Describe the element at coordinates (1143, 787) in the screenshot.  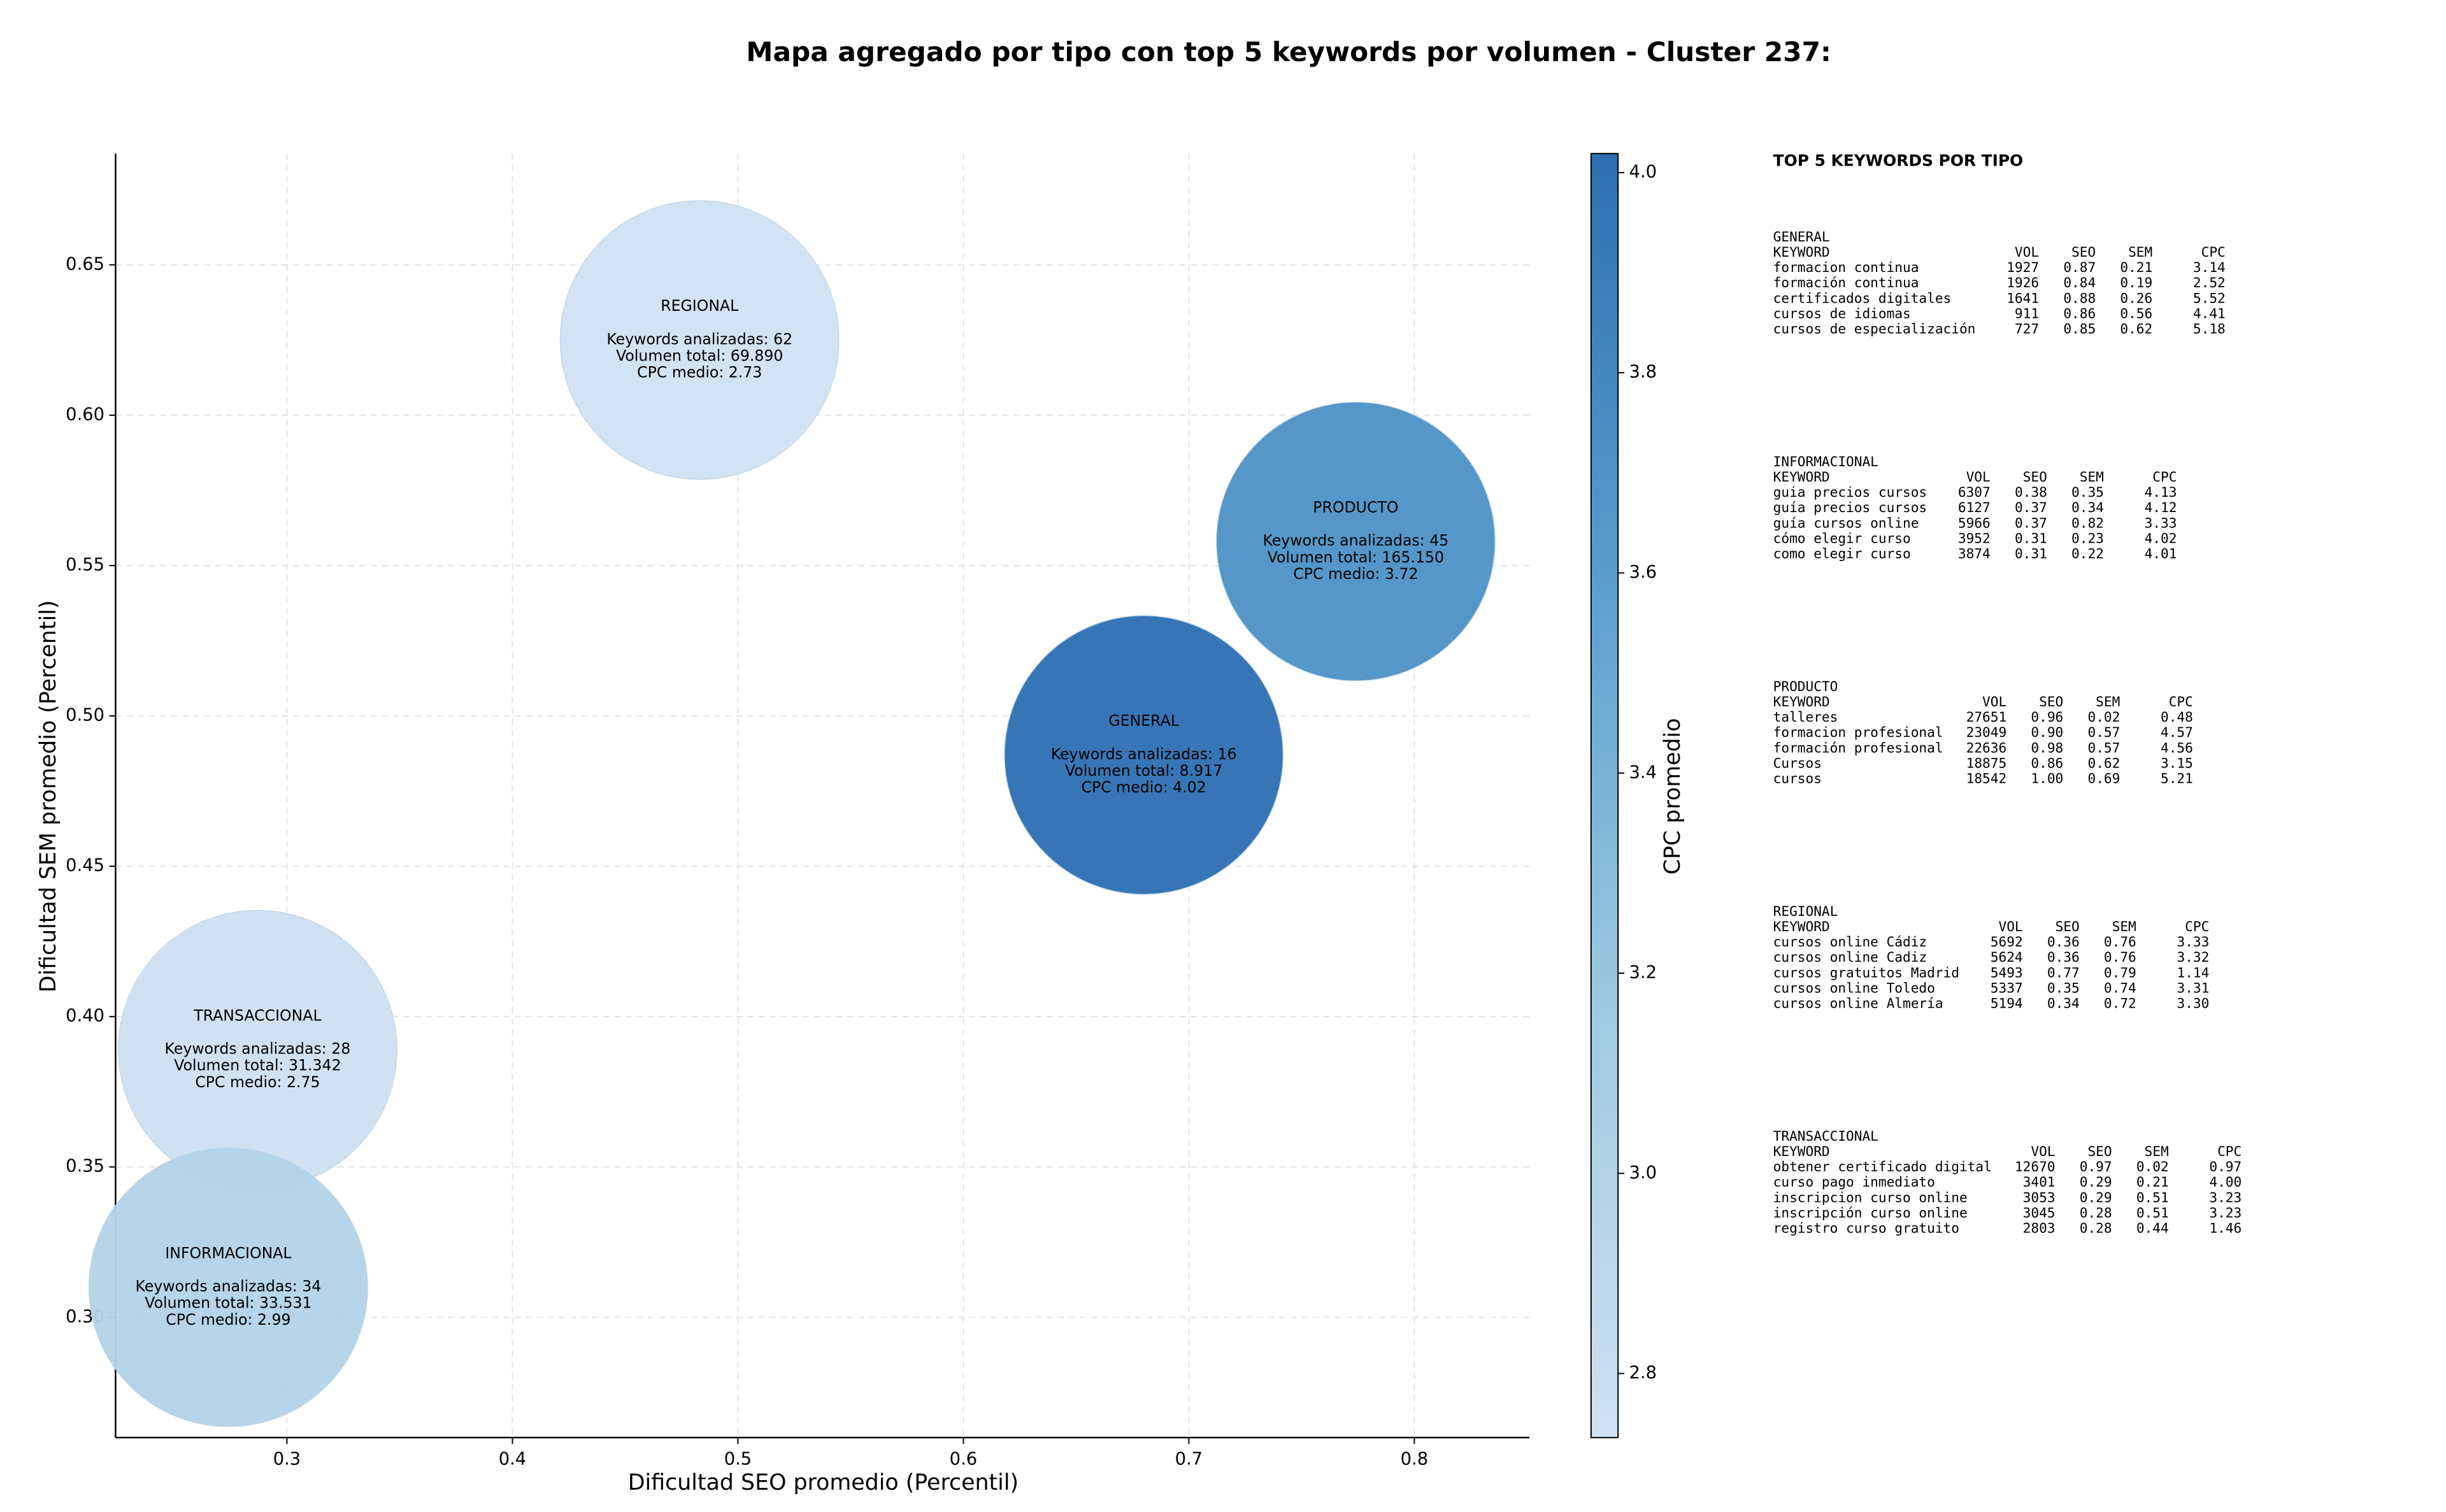
I see `bubble-label: CPC medio: 4.02` at that location.